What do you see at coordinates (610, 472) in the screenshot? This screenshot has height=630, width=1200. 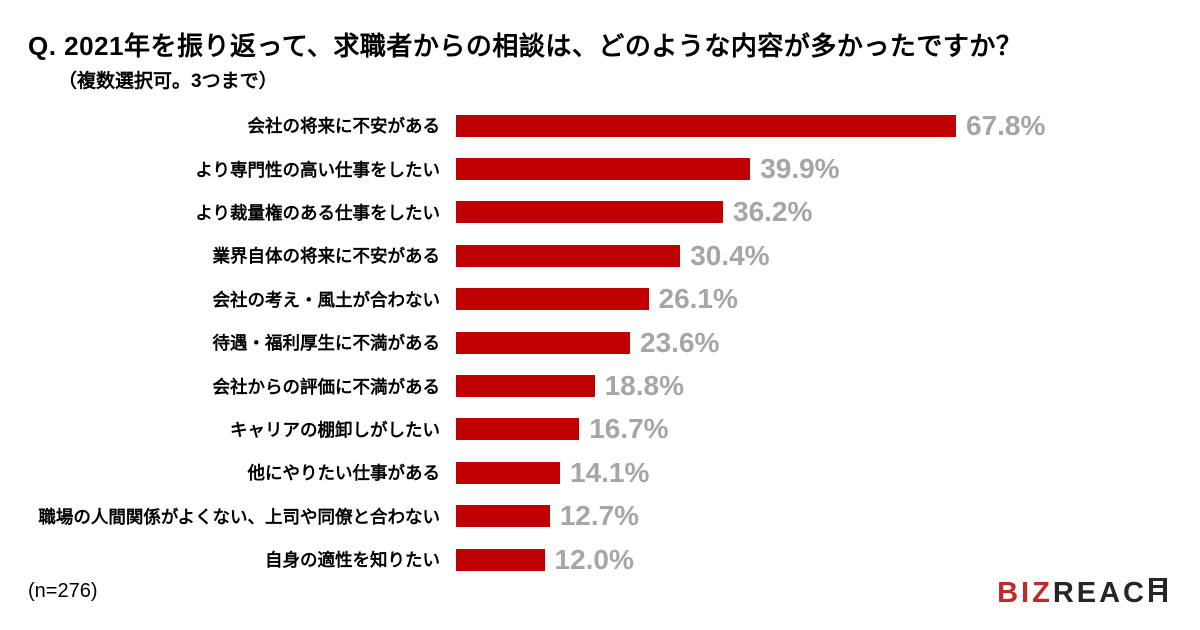 I see `value-label: 14.1%` at bounding box center [610, 472].